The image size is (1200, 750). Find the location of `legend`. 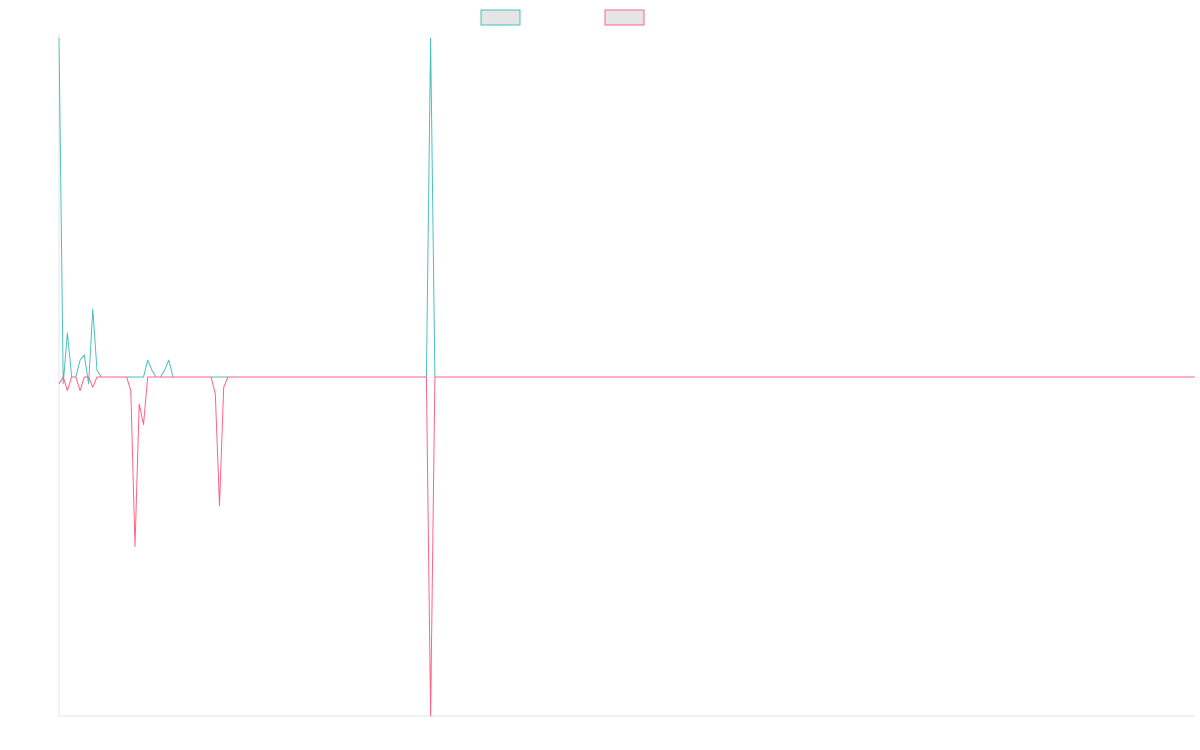

legend is located at coordinates (562, 17).